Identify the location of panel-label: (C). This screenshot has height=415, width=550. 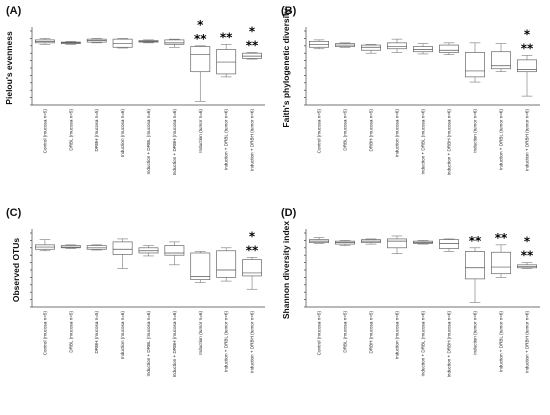
(14, 213).